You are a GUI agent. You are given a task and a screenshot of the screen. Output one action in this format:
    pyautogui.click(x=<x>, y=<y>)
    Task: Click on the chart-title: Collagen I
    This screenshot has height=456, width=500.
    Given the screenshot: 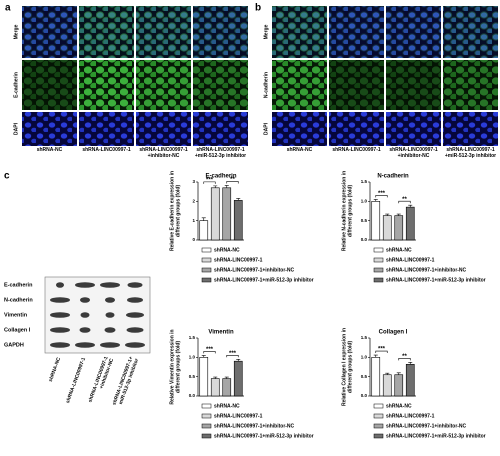 What is the action you would take?
    pyautogui.click(x=393, y=333)
    